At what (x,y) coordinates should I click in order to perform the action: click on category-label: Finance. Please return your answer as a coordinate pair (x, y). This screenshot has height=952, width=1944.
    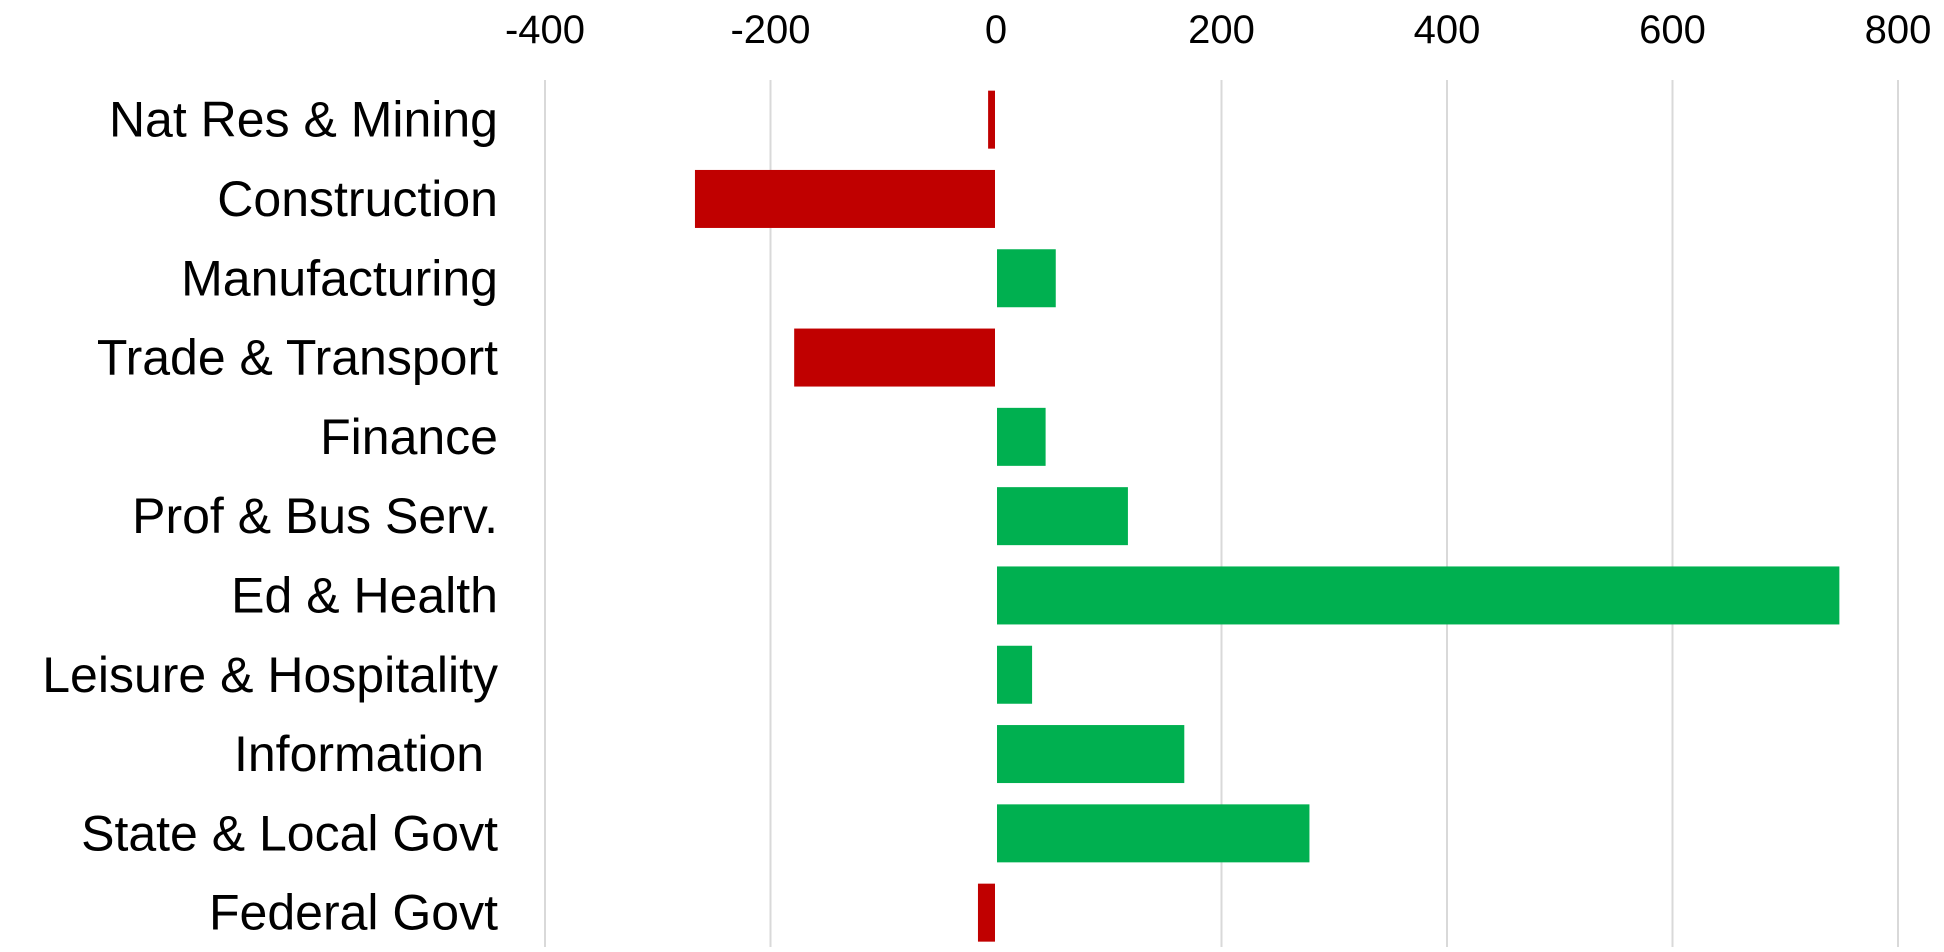
    Looking at the image, I should click on (409, 437).